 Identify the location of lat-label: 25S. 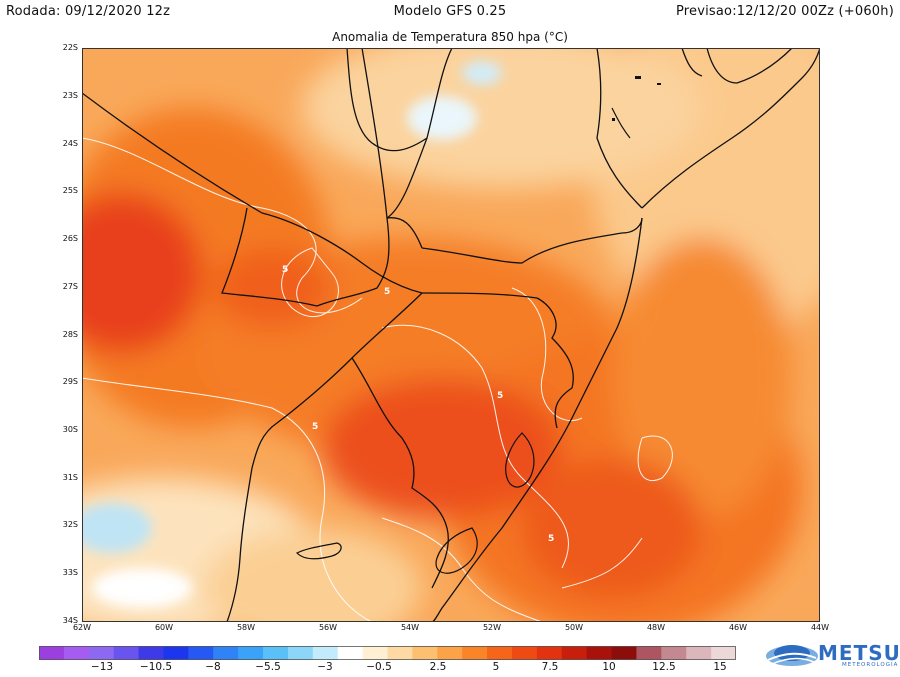
(70, 190).